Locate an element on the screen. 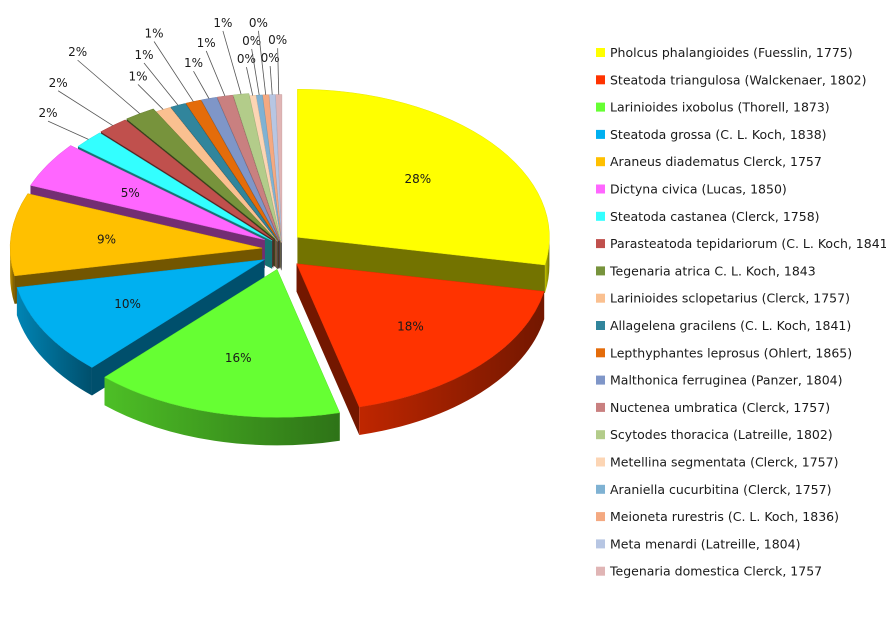 The image size is (886, 621). data-label: 16% is located at coordinates (238, 358).